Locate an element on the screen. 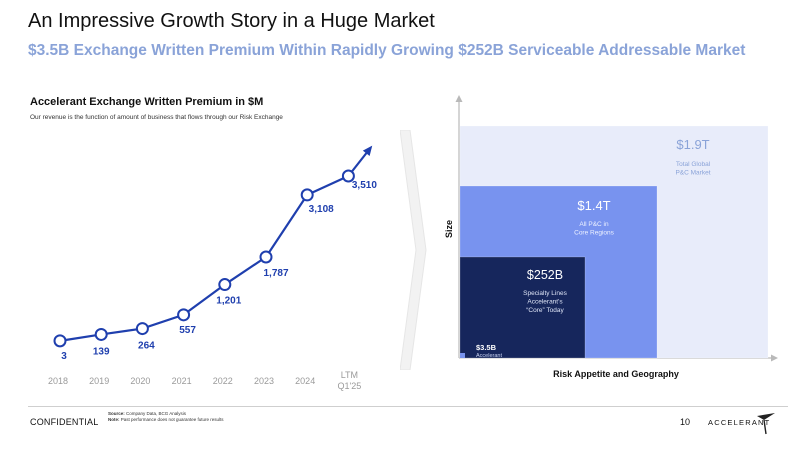 The height and width of the screenshot is (454, 800). x-tick-label: 2022 is located at coordinates (223, 381).